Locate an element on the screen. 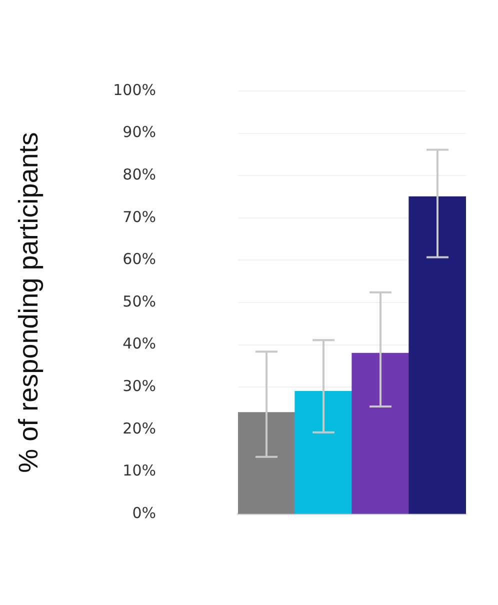 Image resolution: width=498 pixels, height=605 pixels. y-tick-label: 50% is located at coordinates (139, 301).